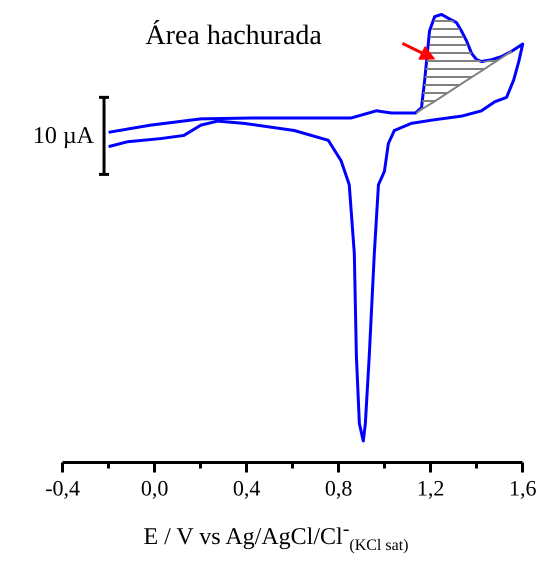 The image size is (542, 565). What do you see at coordinates (63, 135) in the screenshot?
I see `annotation: 10 µA` at bounding box center [63, 135].